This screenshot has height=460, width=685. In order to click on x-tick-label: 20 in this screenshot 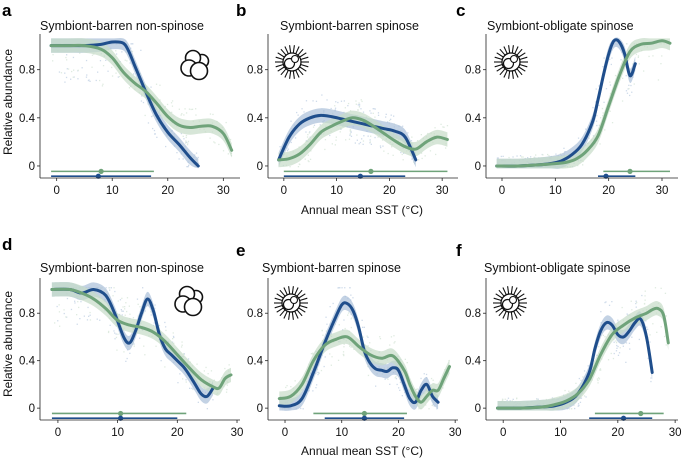, I will do `click(389, 191)`.